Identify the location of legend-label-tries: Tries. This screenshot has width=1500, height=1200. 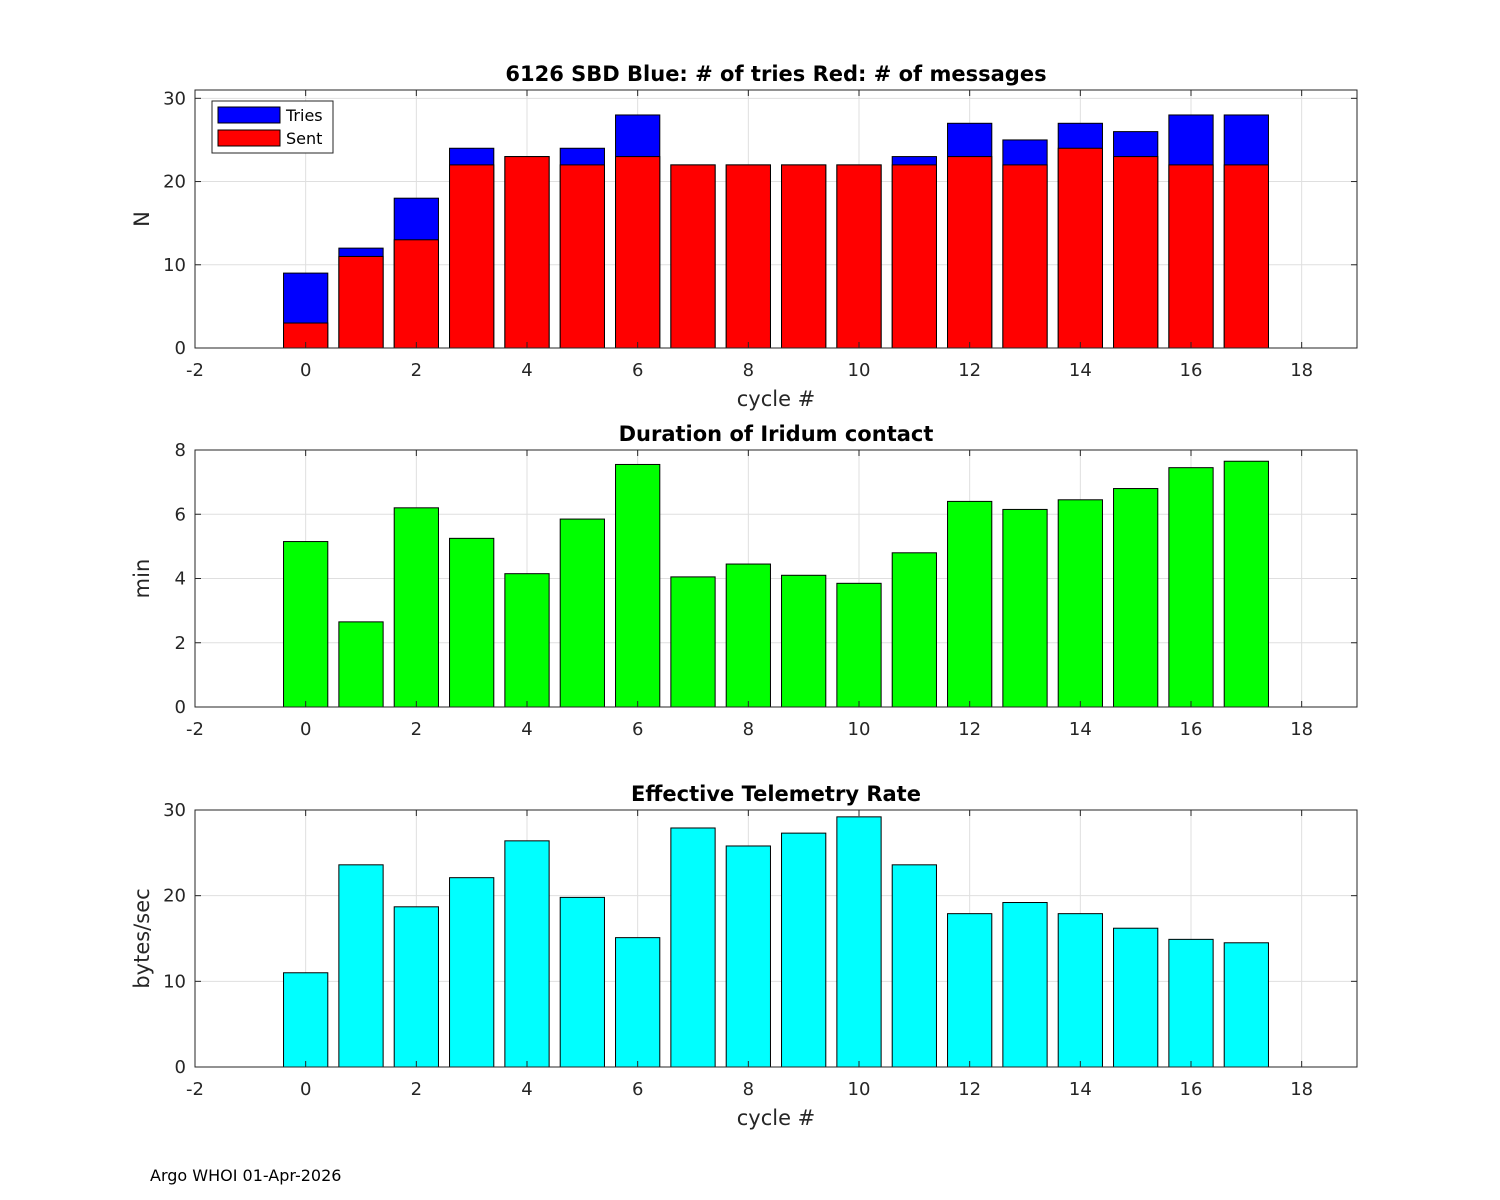
(304, 115).